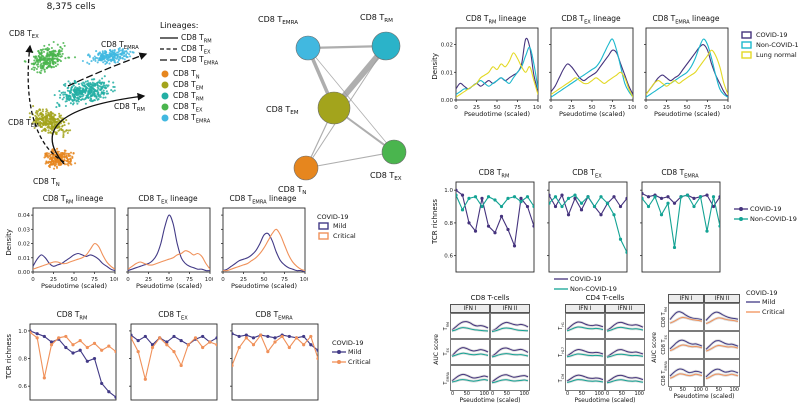  I want to click on lineage-label: CD8 TEX, so click(196, 50).